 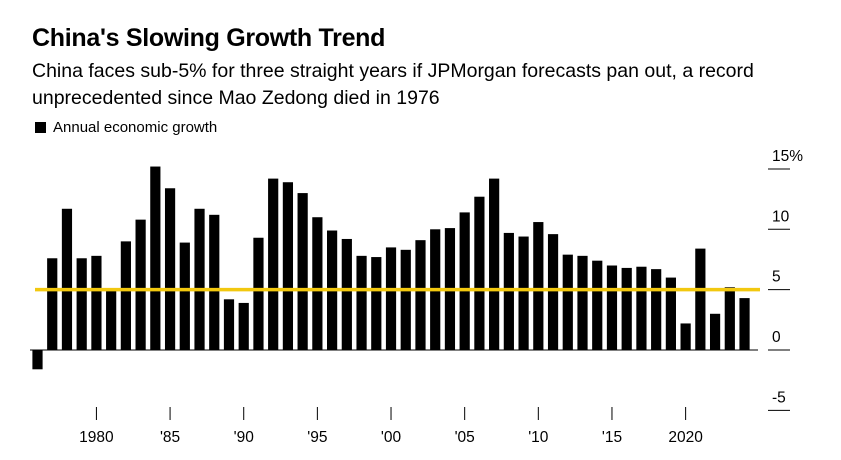 I want to click on bar-1994, so click(x=302, y=271).